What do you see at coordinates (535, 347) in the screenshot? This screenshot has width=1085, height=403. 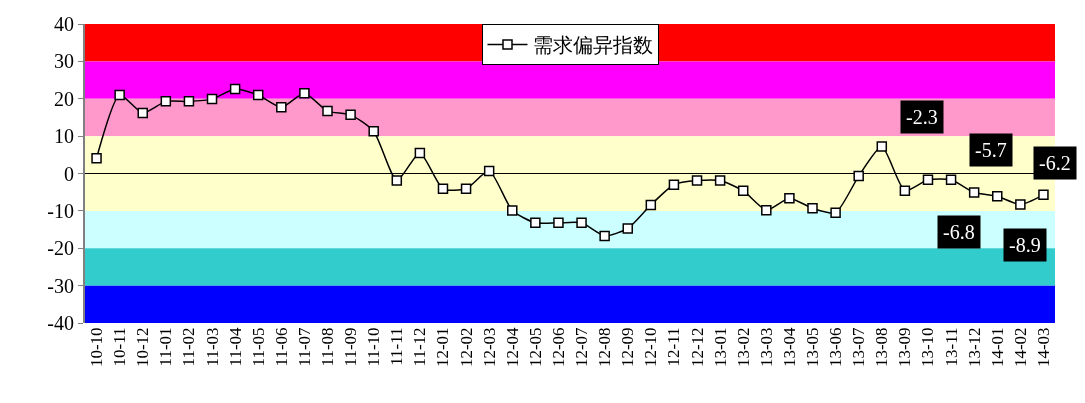 I see `x-tick-label: 12-05` at bounding box center [535, 347].